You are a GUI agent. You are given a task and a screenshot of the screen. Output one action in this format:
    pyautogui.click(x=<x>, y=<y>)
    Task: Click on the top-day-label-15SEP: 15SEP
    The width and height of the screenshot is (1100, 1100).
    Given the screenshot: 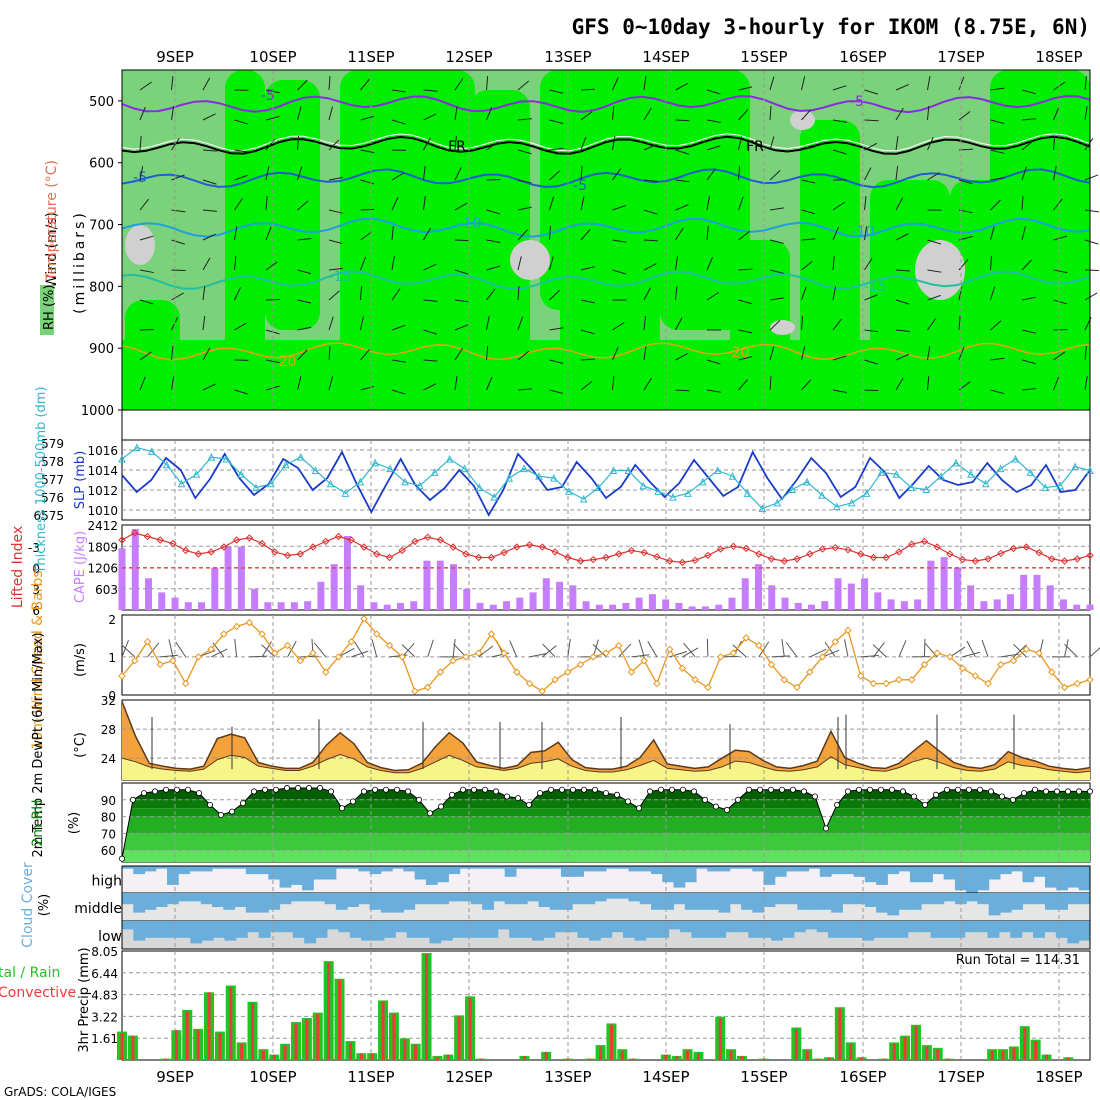 What is the action you would take?
    pyautogui.click(x=763, y=57)
    